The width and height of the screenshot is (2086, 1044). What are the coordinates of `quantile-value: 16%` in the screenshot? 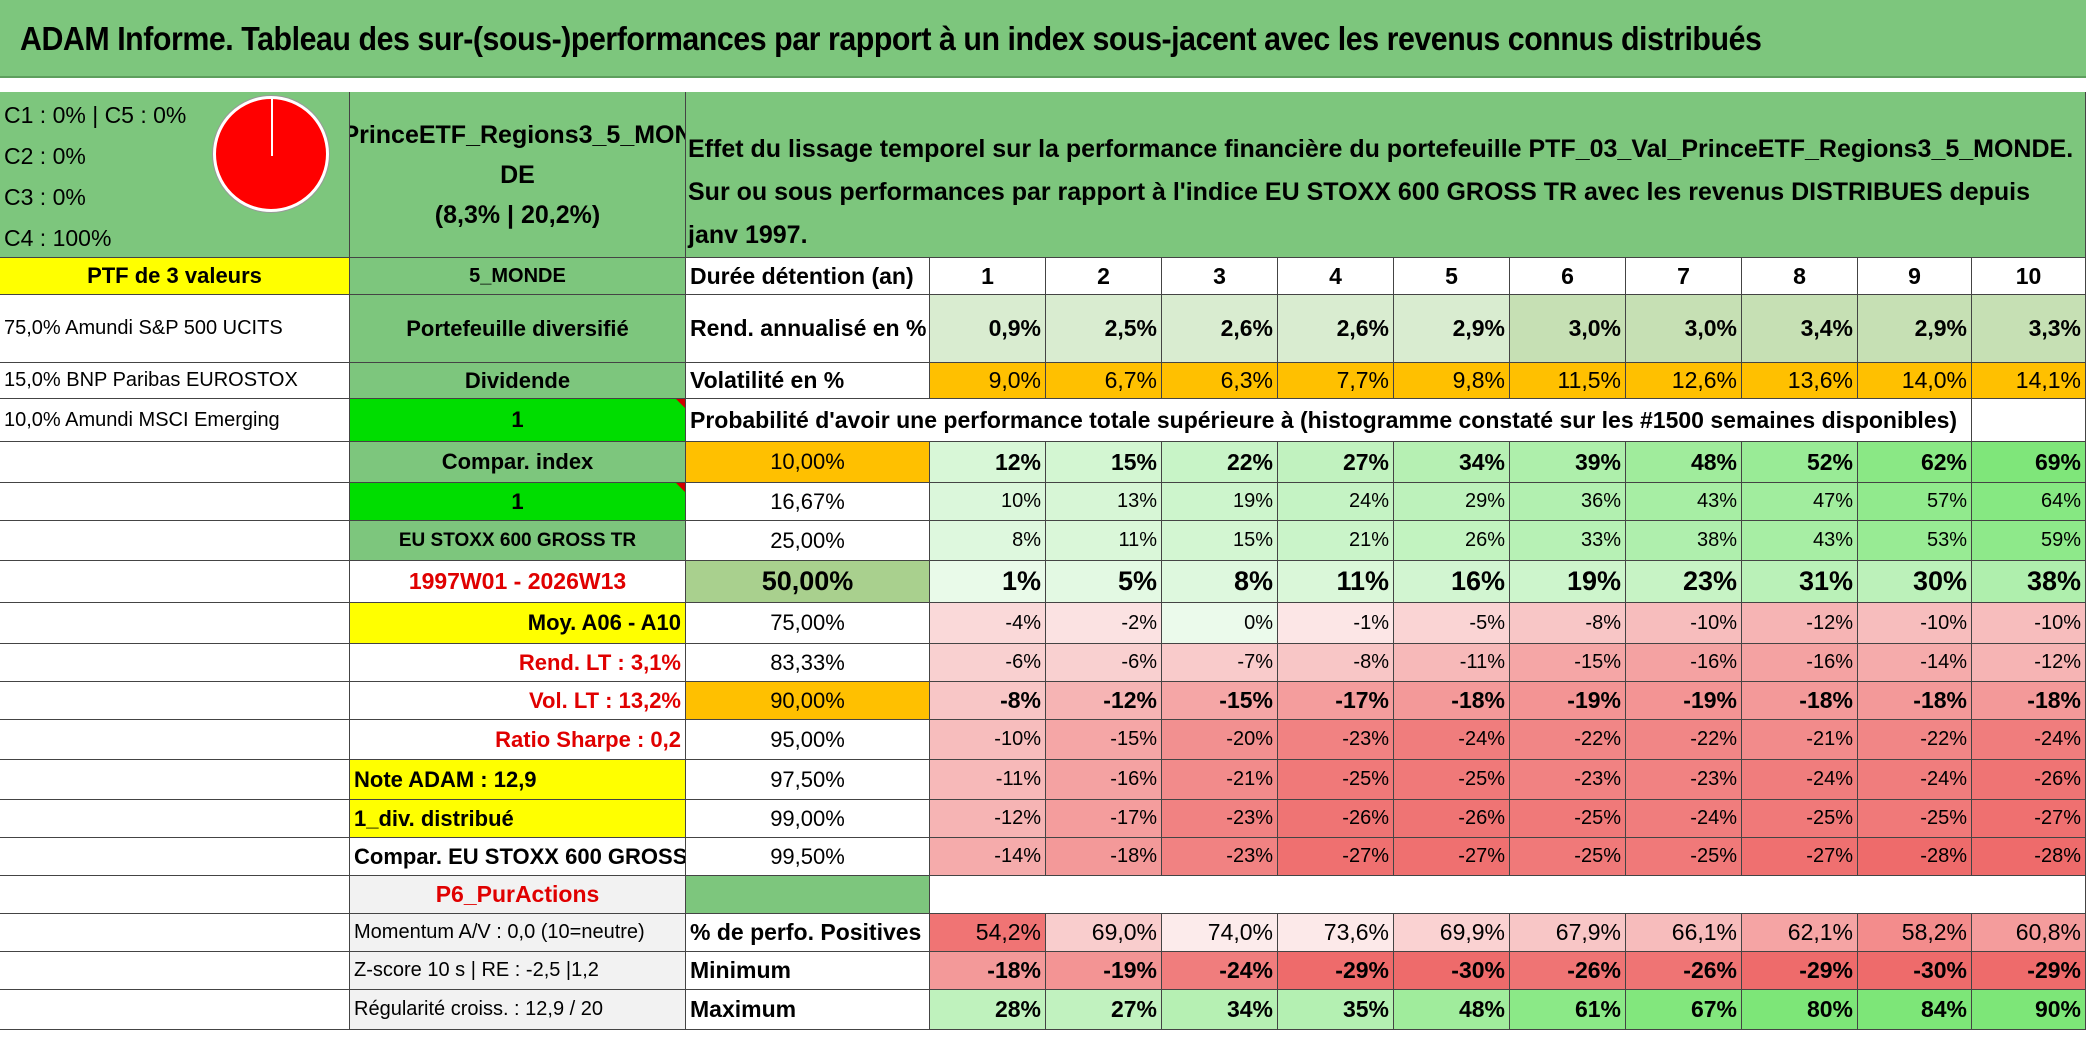 It's located at (1452, 582).